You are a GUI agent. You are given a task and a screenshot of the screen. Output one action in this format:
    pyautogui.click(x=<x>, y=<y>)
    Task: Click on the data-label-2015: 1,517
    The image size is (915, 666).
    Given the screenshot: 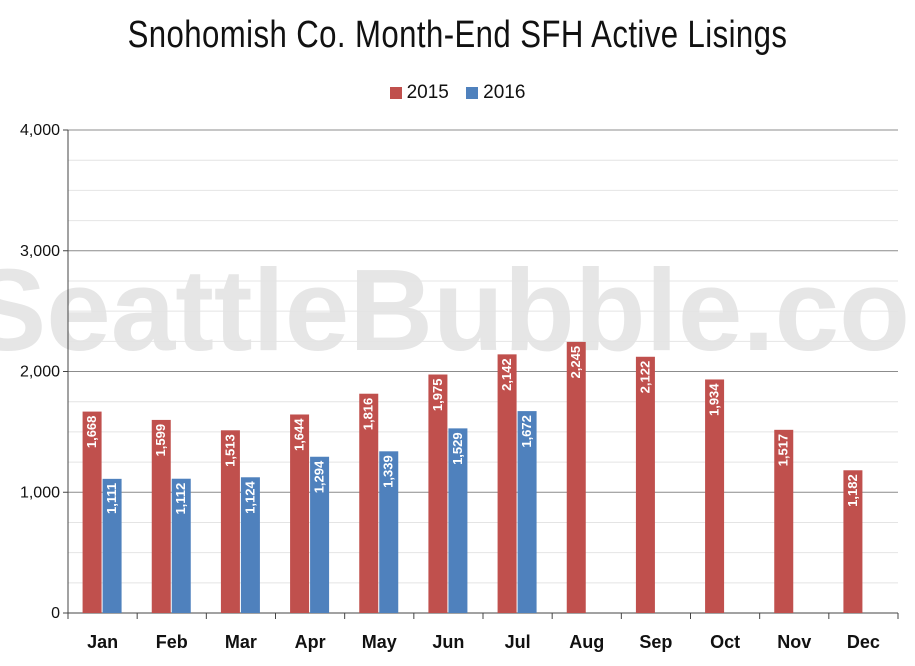 What is the action you would take?
    pyautogui.click(x=783, y=450)
    